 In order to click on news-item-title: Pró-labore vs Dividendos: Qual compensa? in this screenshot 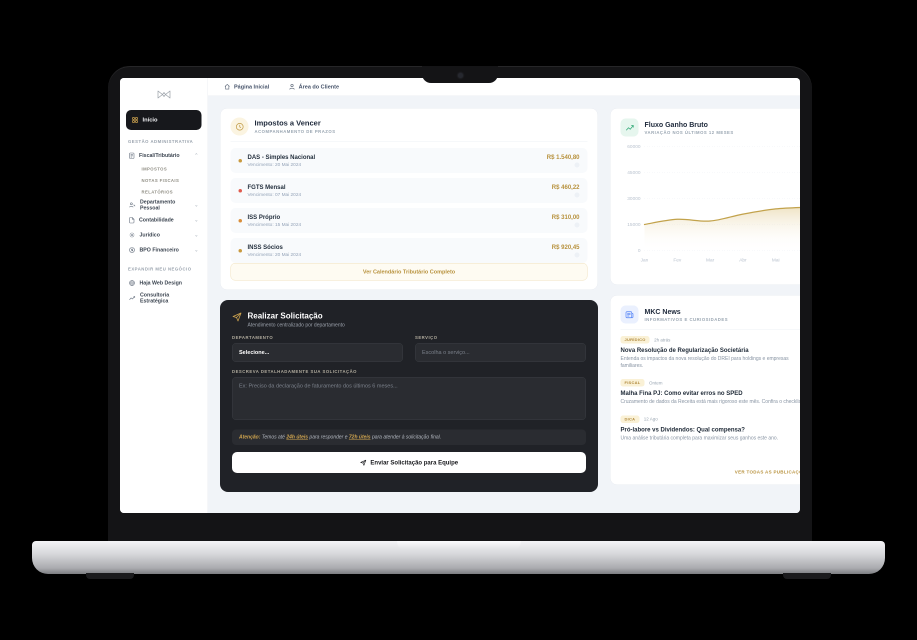, I will do `click(682, 429)`.